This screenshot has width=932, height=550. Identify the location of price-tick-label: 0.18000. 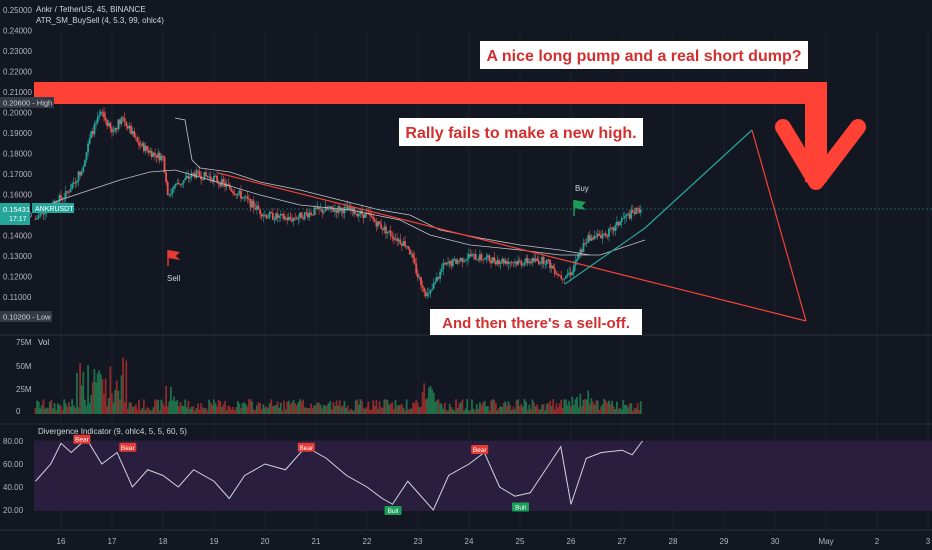
(17, 154).